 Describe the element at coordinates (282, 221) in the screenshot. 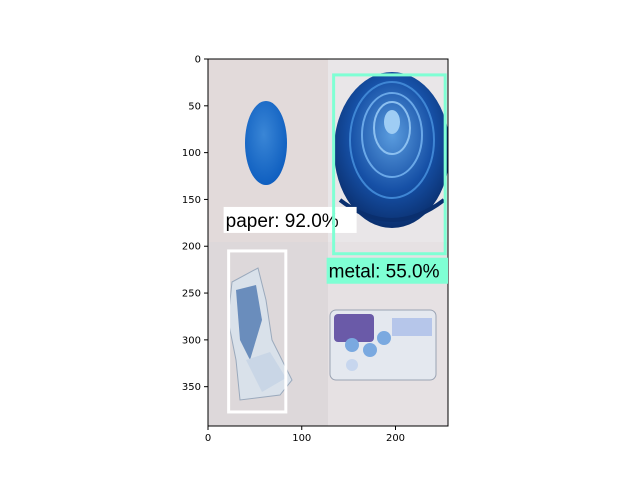

I see `detection-label: paper: 92.0%` at that location.